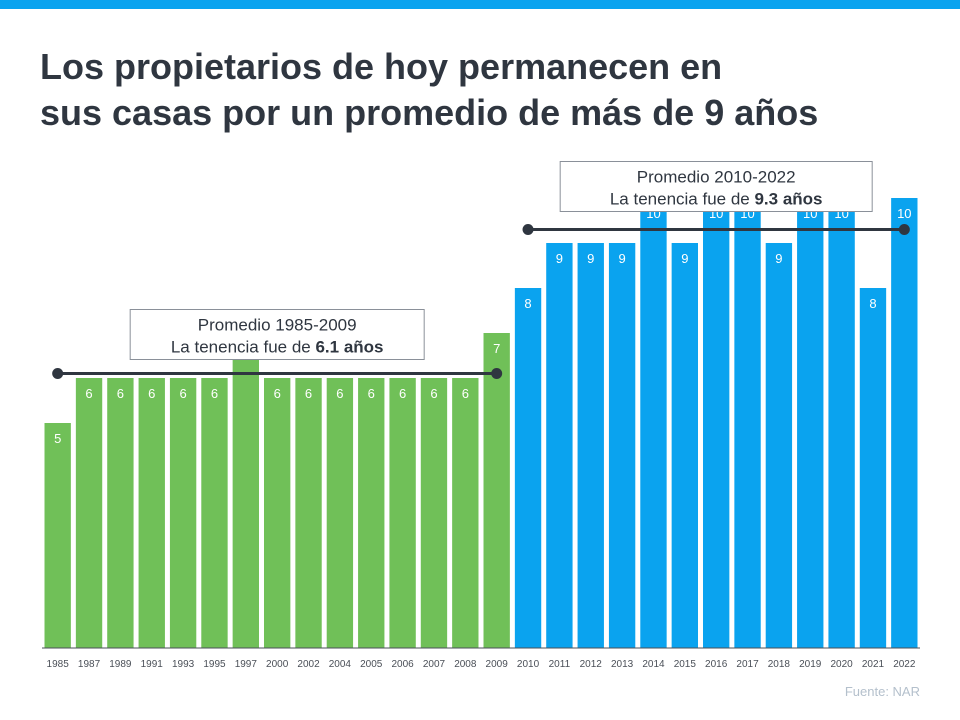  I want to click on bar-2012, so click(590, 445).